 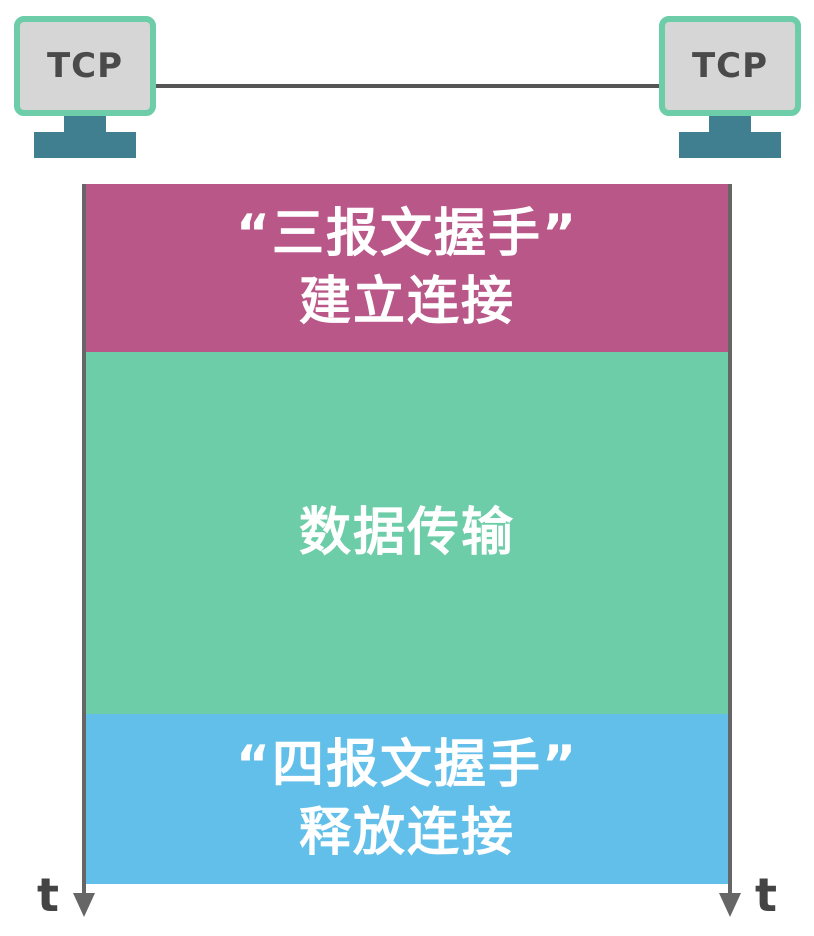 I want to click on handshake-title: “三报文握手”, so click(x=407, y=234).